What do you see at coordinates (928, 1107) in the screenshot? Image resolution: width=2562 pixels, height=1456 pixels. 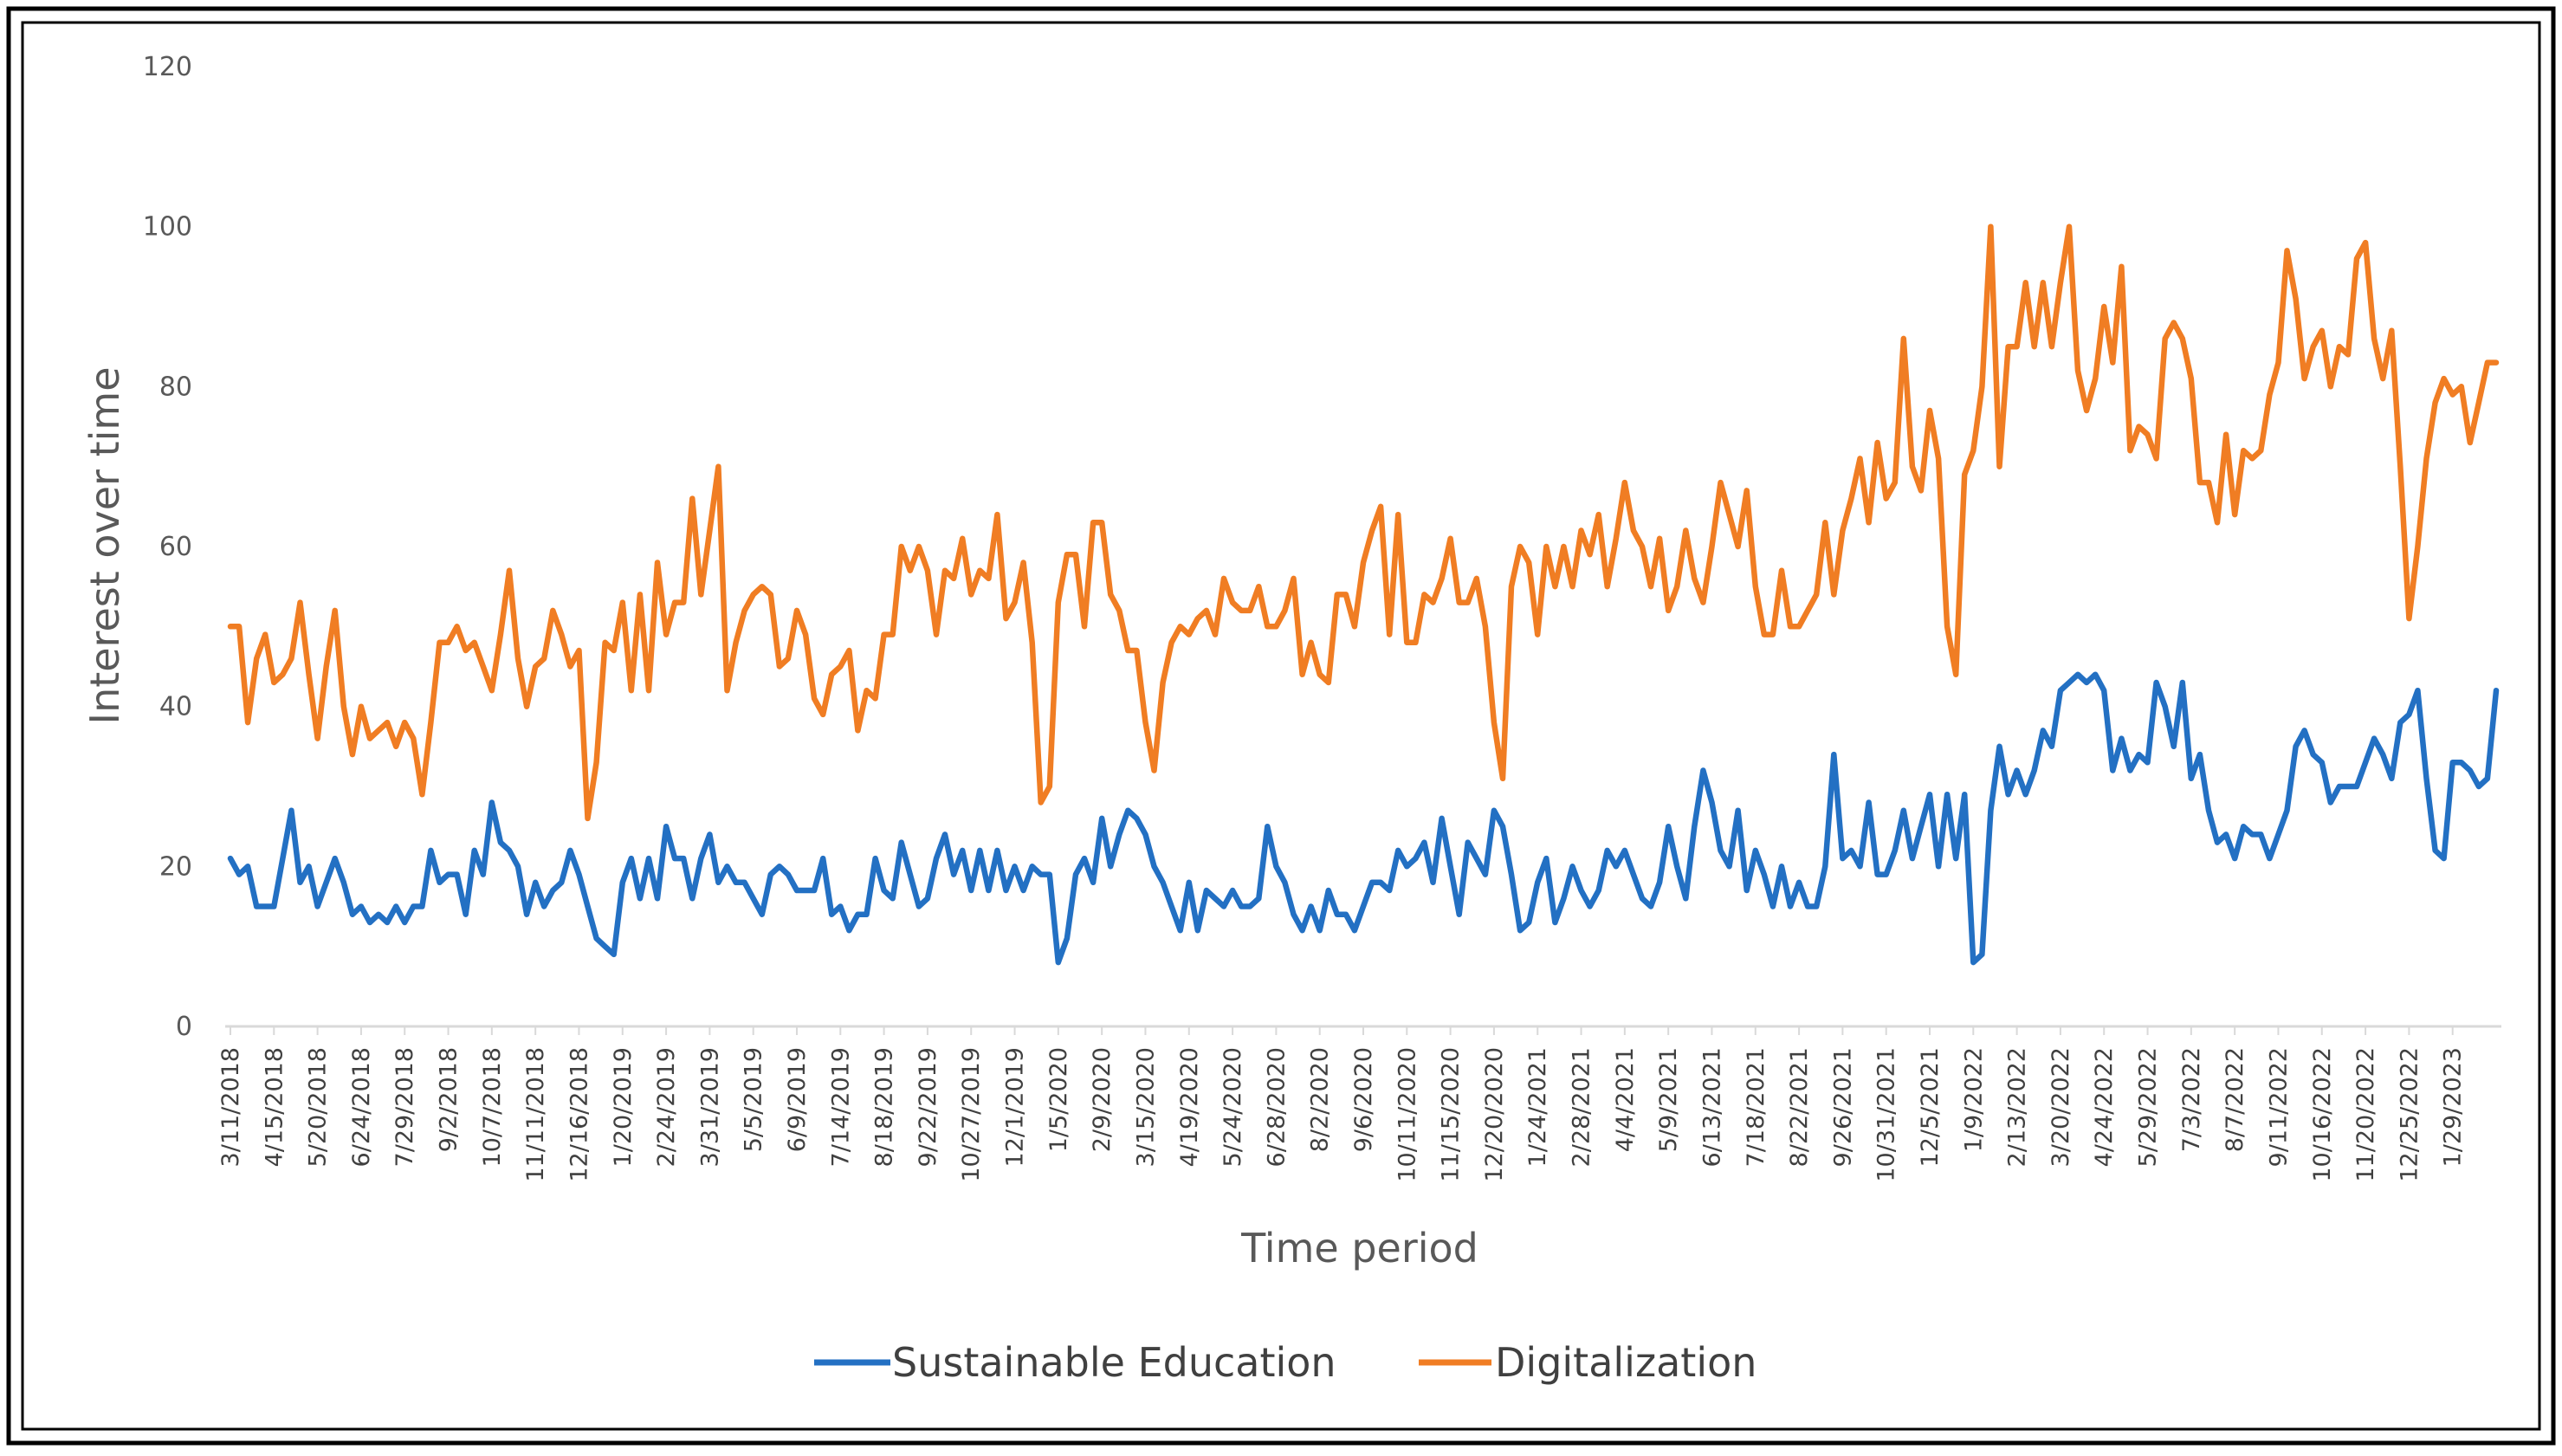 I see `x-tick-label: 9/22/2019` at bounding box center [928, 1107].